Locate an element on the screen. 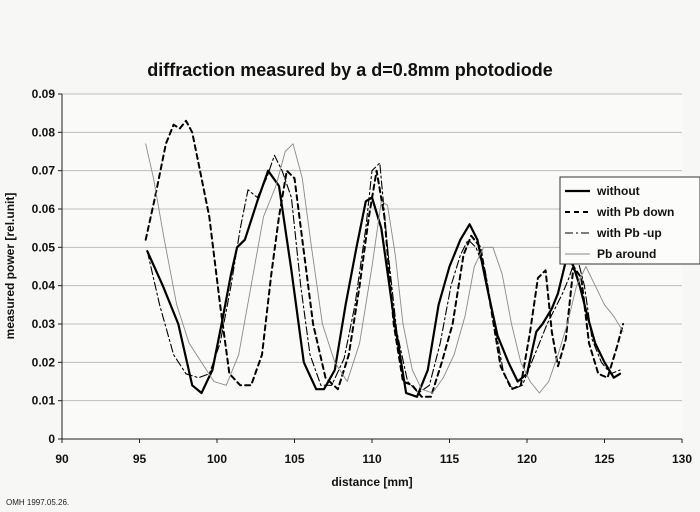 The height and width of the screenshot is (512, 700). x-tick-label: 95 is located at coordinates (140, 459).